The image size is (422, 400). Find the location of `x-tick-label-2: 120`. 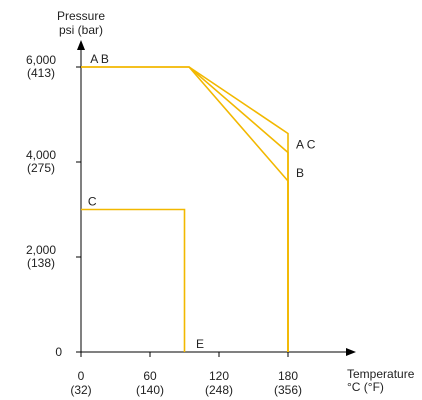

x-tick-label-2: 120 is located at coordinates (219, 376).